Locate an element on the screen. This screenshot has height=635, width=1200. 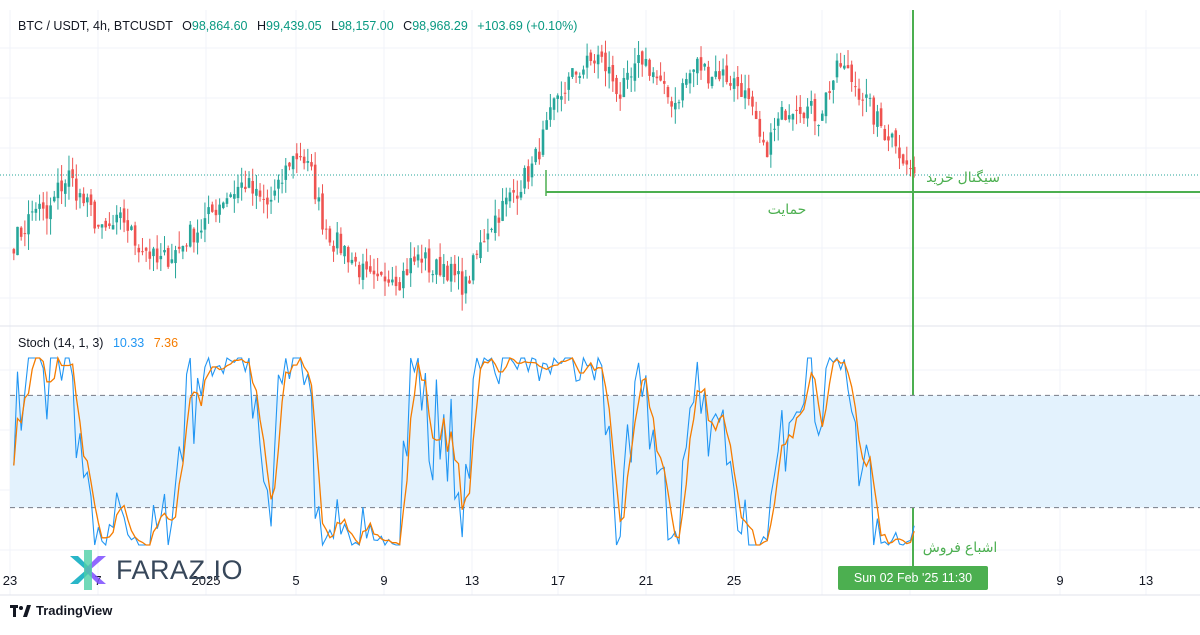
x-tick-label: 9 is located at coordinates (1059, 580).